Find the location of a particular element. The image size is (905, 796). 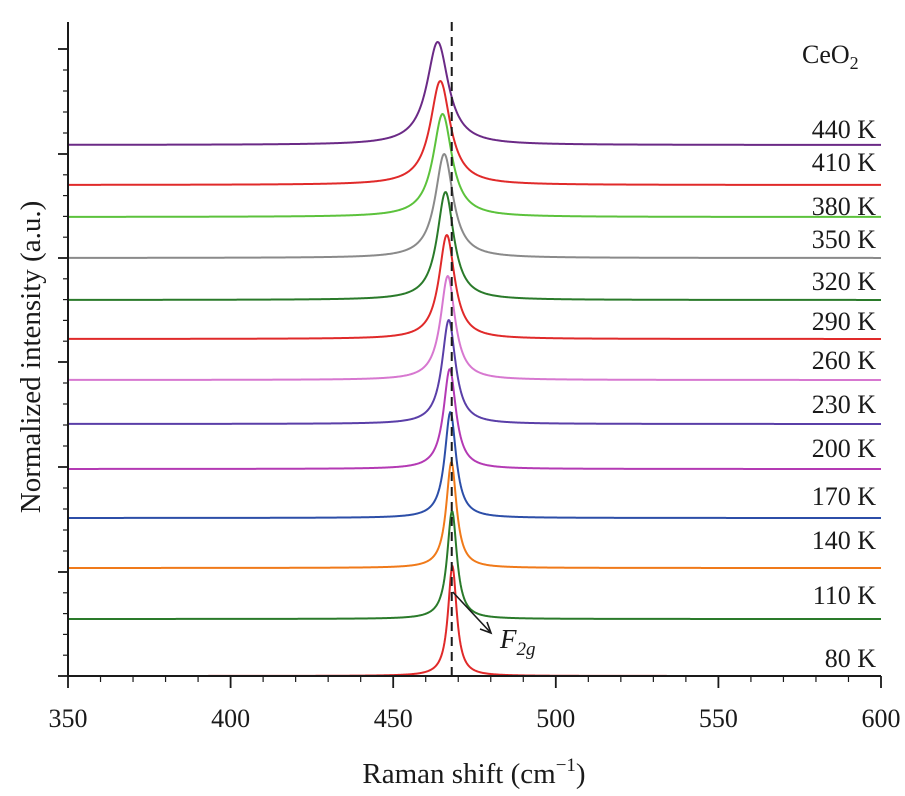

x-axis-title-sup: −1 is located at coordinates (566, 765).